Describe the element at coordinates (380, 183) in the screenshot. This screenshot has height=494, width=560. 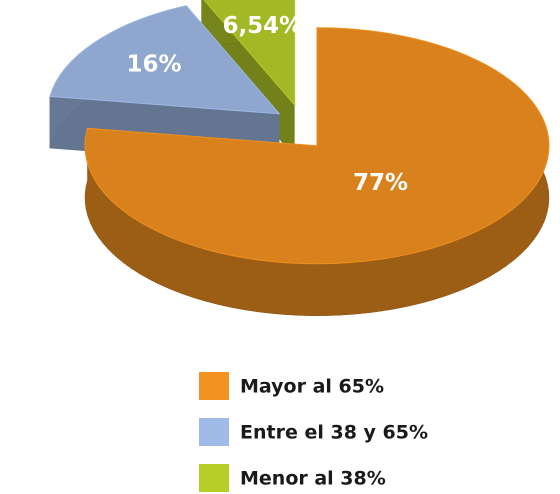
I see `data-label: 77%` at that location.